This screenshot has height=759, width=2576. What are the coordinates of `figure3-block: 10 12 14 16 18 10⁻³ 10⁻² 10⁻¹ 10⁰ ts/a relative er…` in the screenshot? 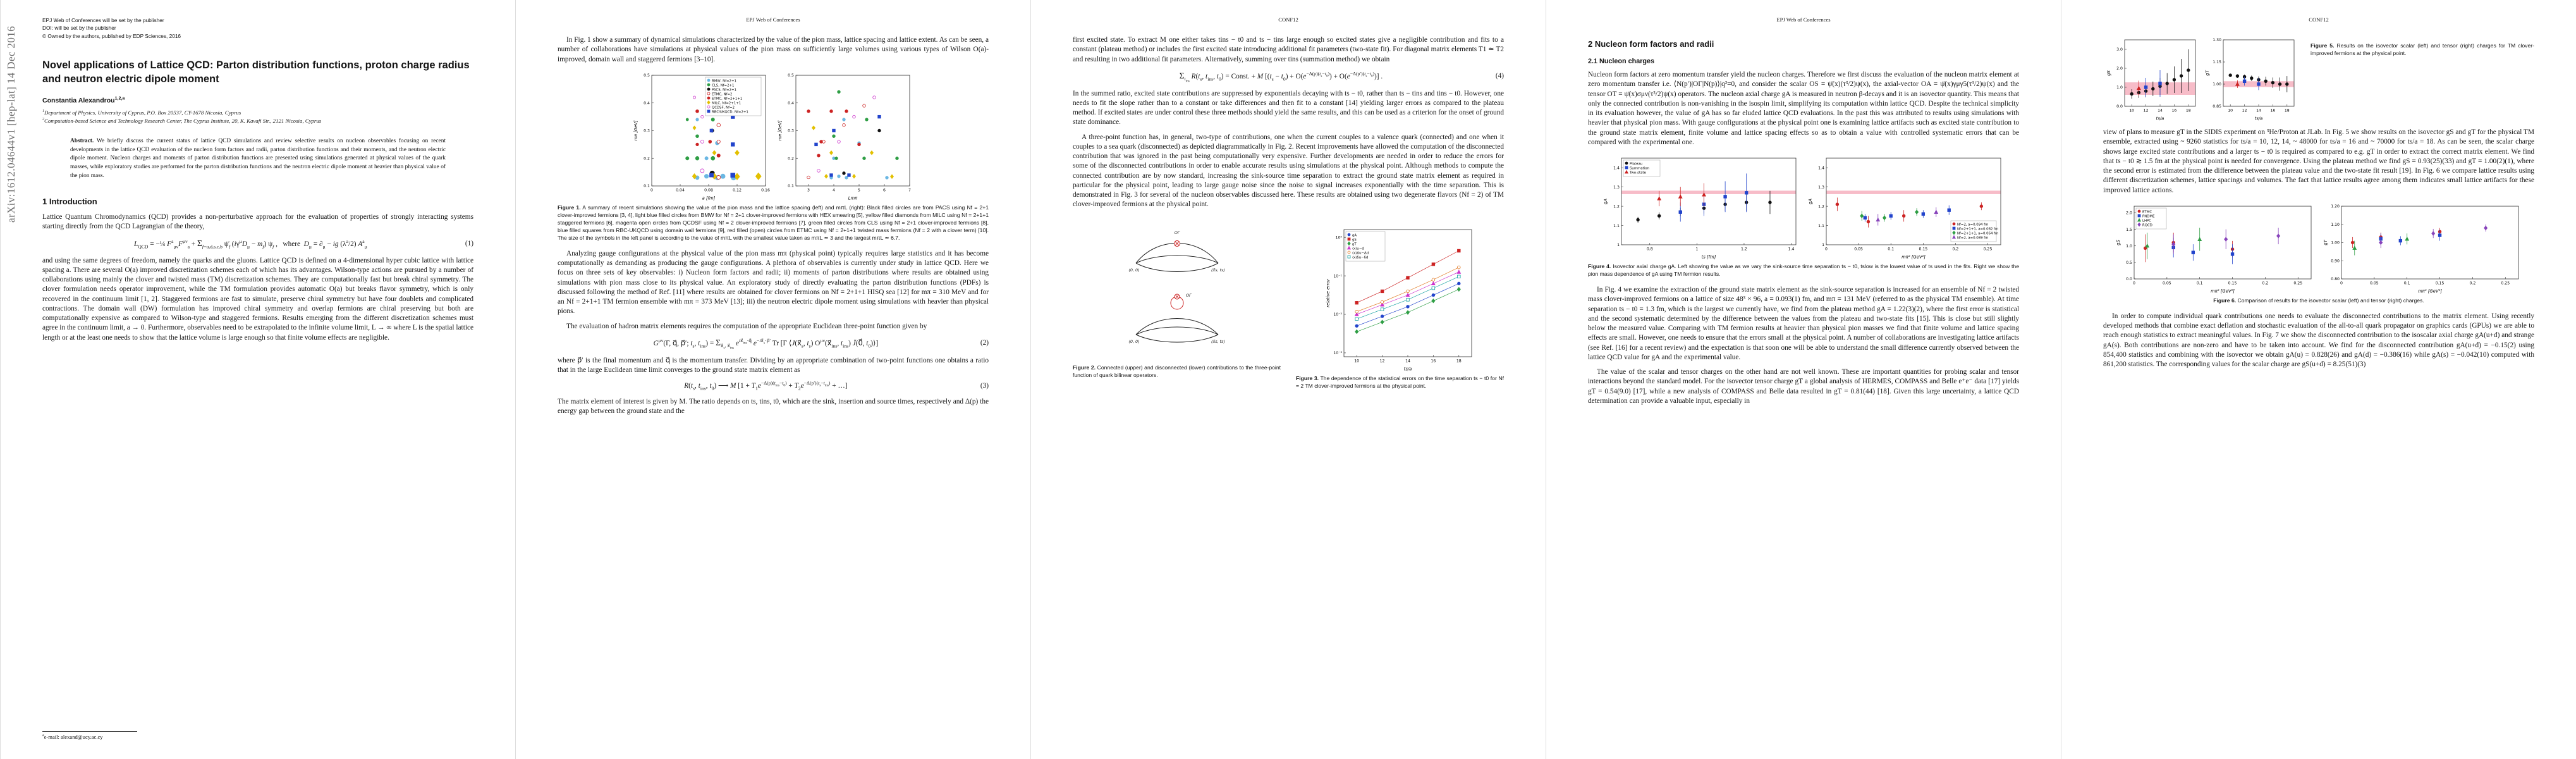 It's located at (1400, 311).